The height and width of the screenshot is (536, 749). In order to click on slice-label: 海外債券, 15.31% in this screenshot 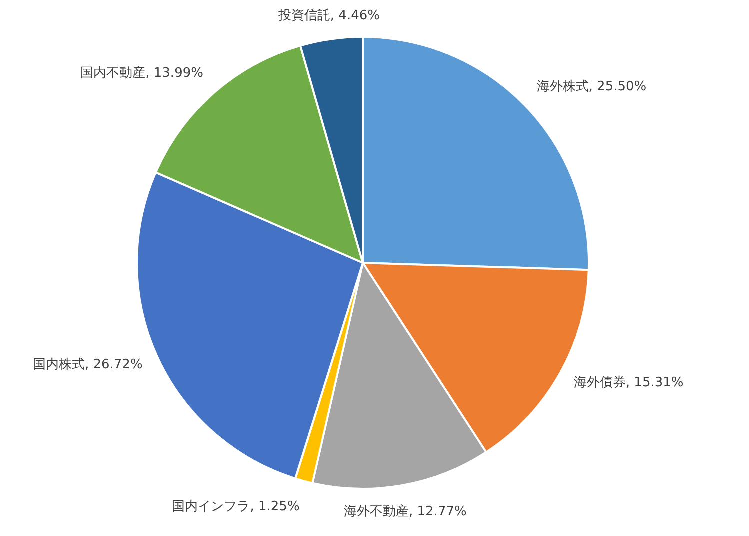, I will do `click(629, 383)`.